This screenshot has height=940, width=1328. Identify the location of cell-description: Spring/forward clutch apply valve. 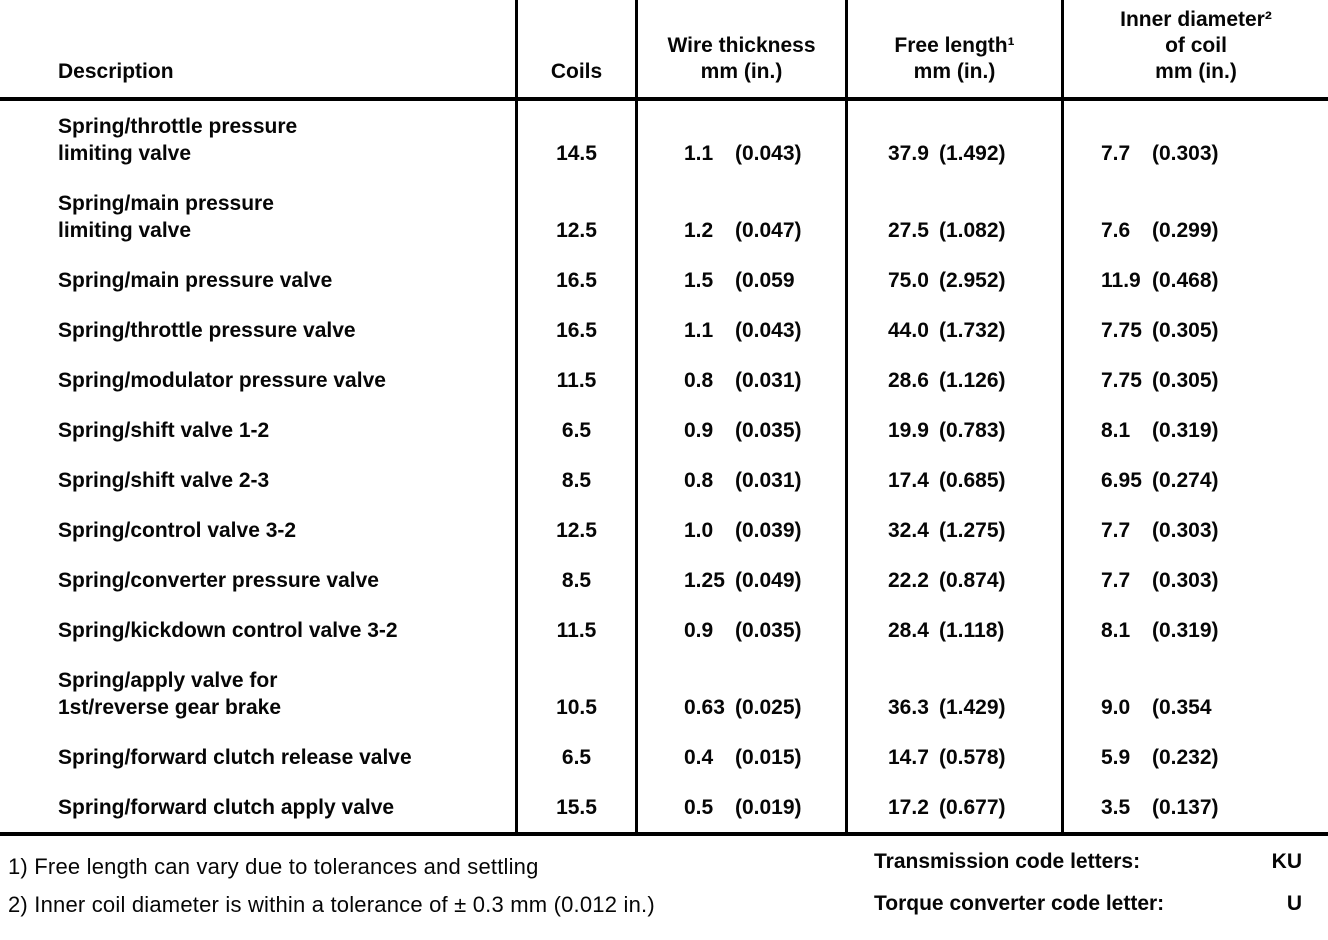
(259, 807).